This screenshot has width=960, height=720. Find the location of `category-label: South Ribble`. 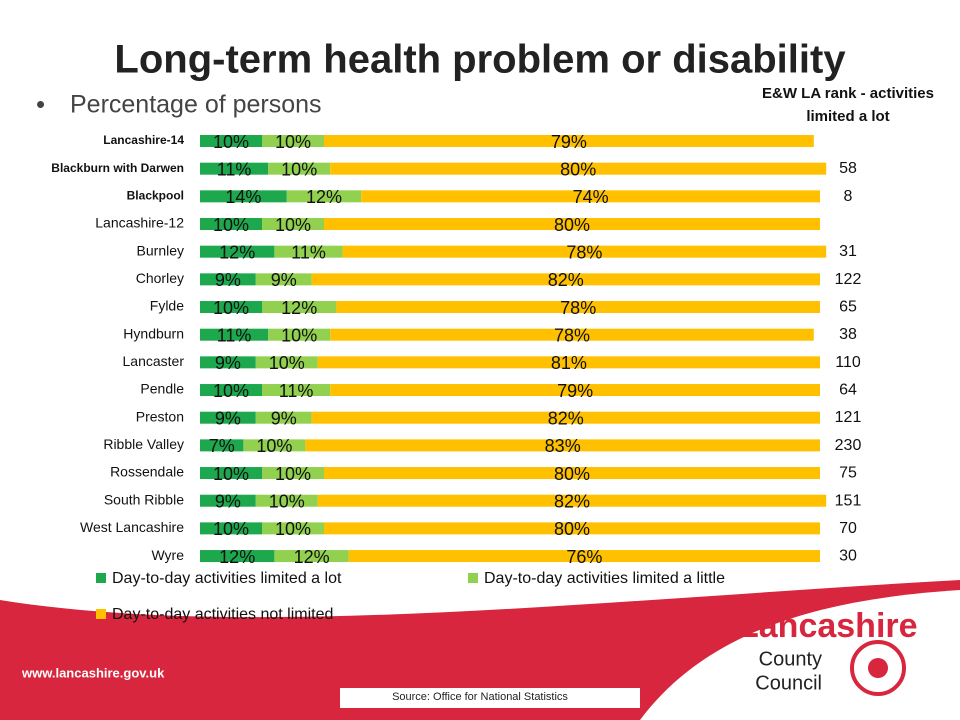

category-label: South Ribble is located at coordinates (144, 499).